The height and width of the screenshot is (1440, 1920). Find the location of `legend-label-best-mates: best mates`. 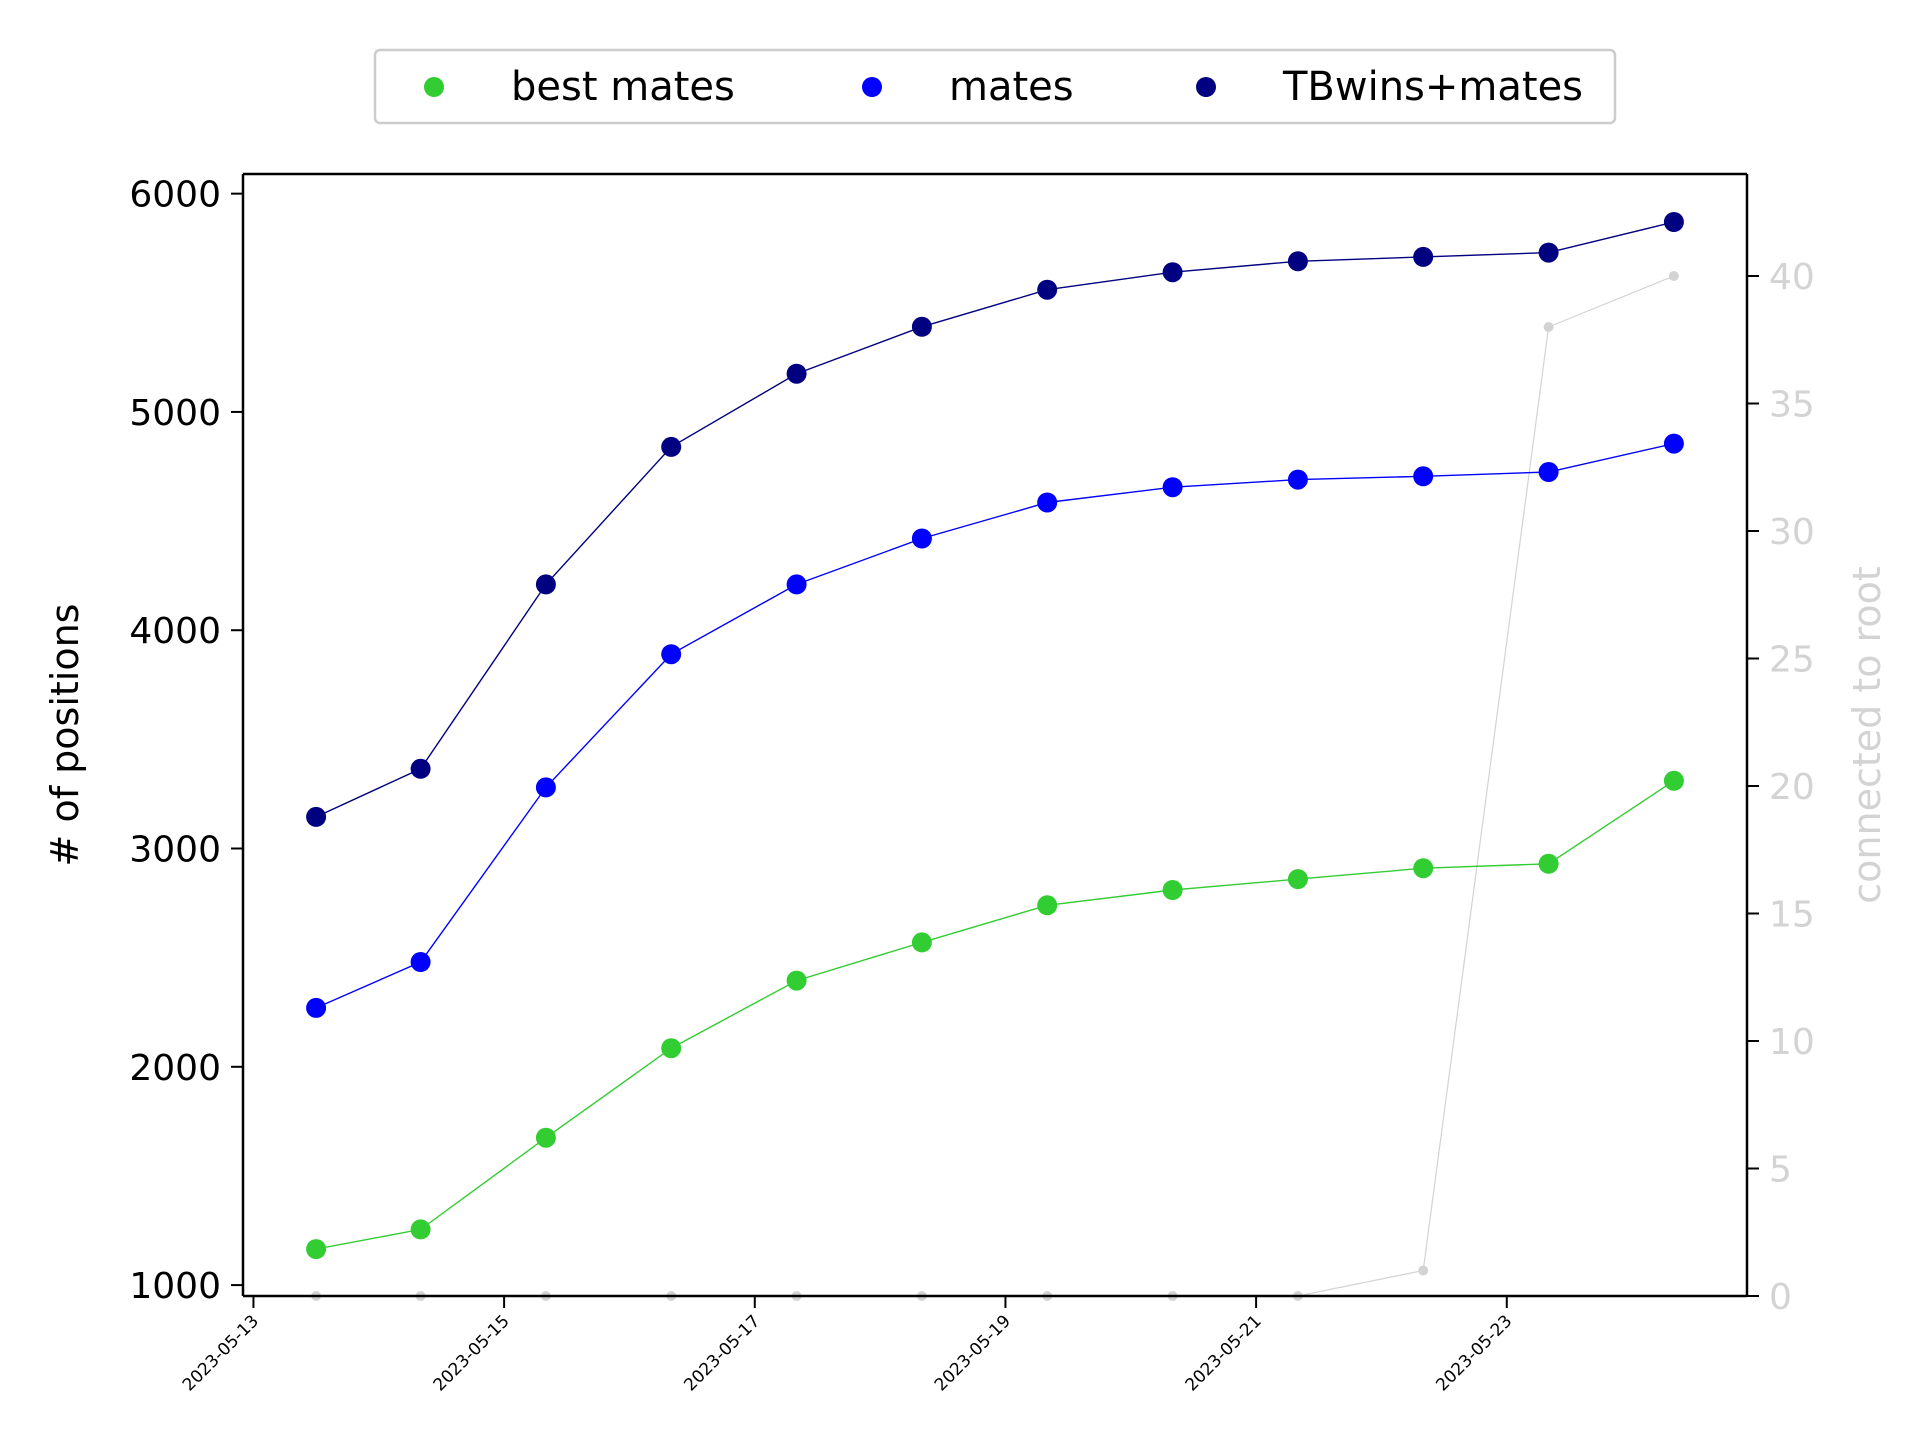

legend-label-best-mates: best mates is located at coordinates (623, 87).